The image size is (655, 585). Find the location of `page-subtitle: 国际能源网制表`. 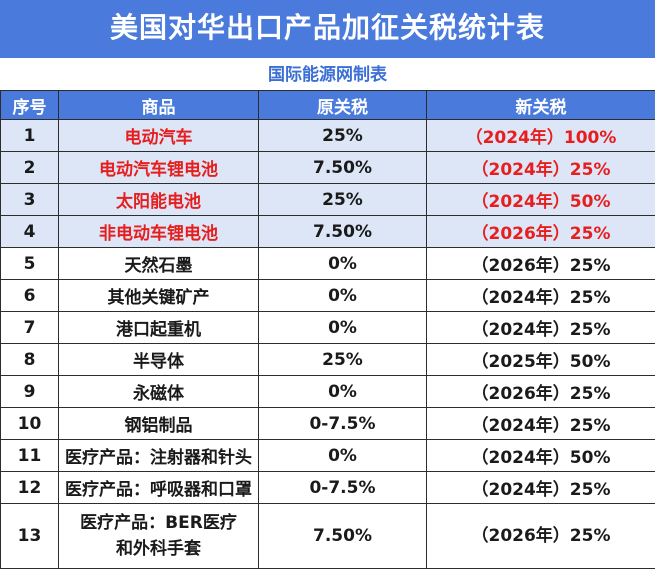

page-subtitle: 国际能源网制表 is located at coordinates (327, 75).